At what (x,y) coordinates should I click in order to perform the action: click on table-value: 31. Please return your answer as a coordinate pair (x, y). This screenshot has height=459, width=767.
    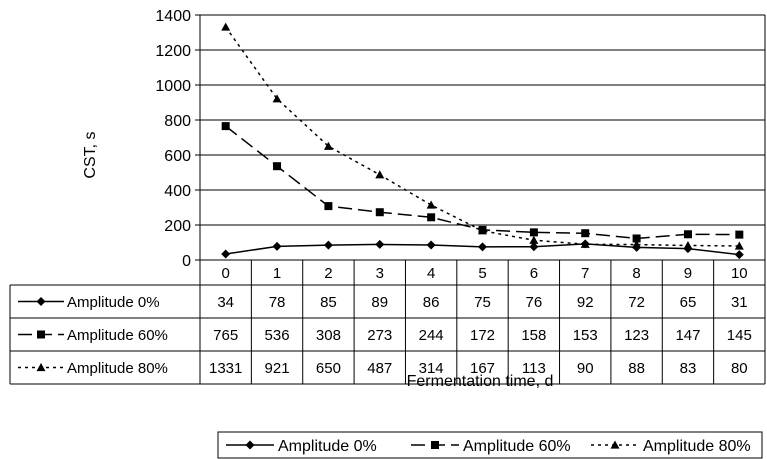
    Looking at the image, I should click on (739, 302).